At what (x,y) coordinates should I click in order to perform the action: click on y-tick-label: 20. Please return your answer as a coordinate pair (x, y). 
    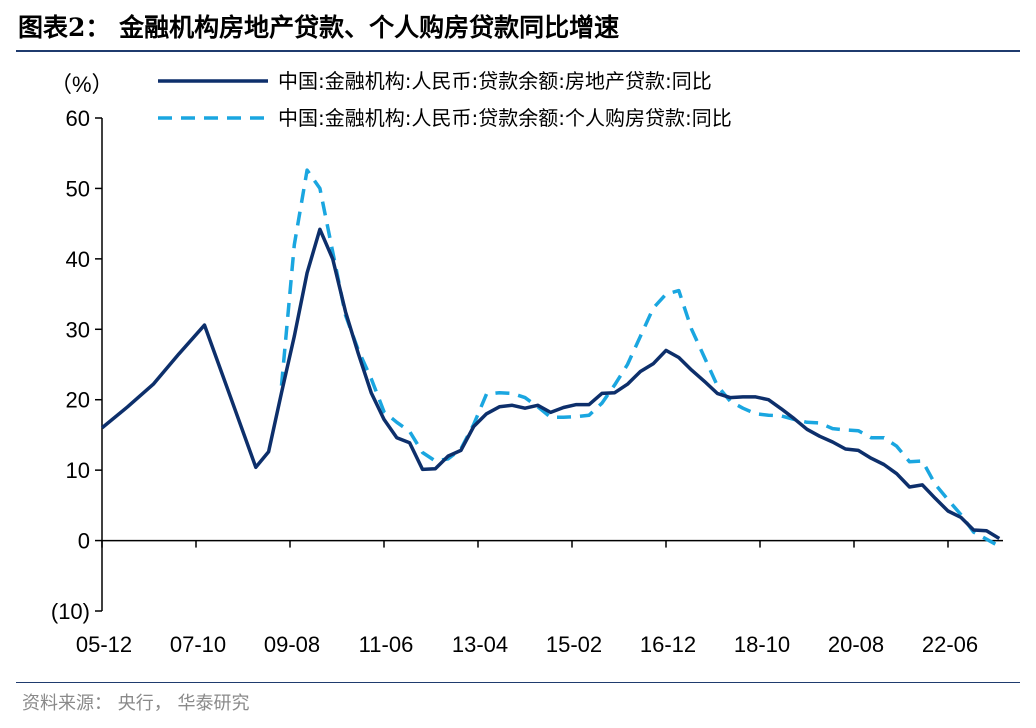
    Looking at the image, I should click on (78, 400).